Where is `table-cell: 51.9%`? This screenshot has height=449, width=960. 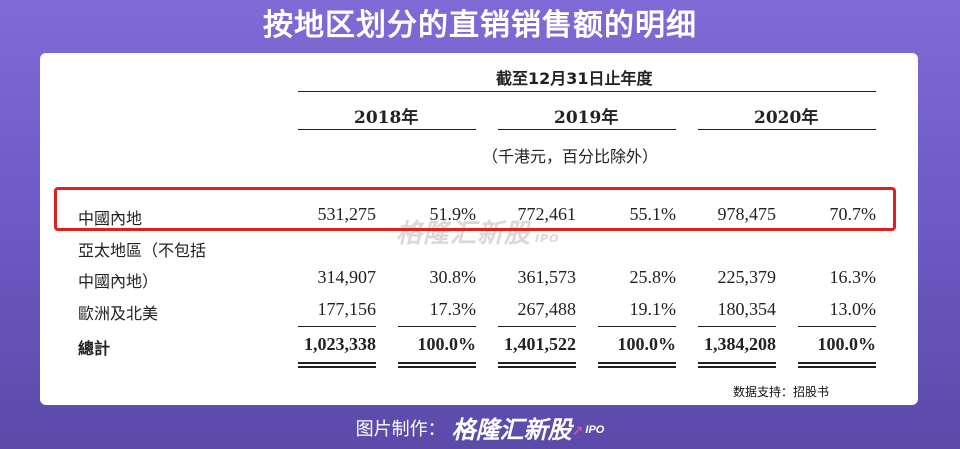 table-cell: 51.9% is located at coordinates (453, 214).